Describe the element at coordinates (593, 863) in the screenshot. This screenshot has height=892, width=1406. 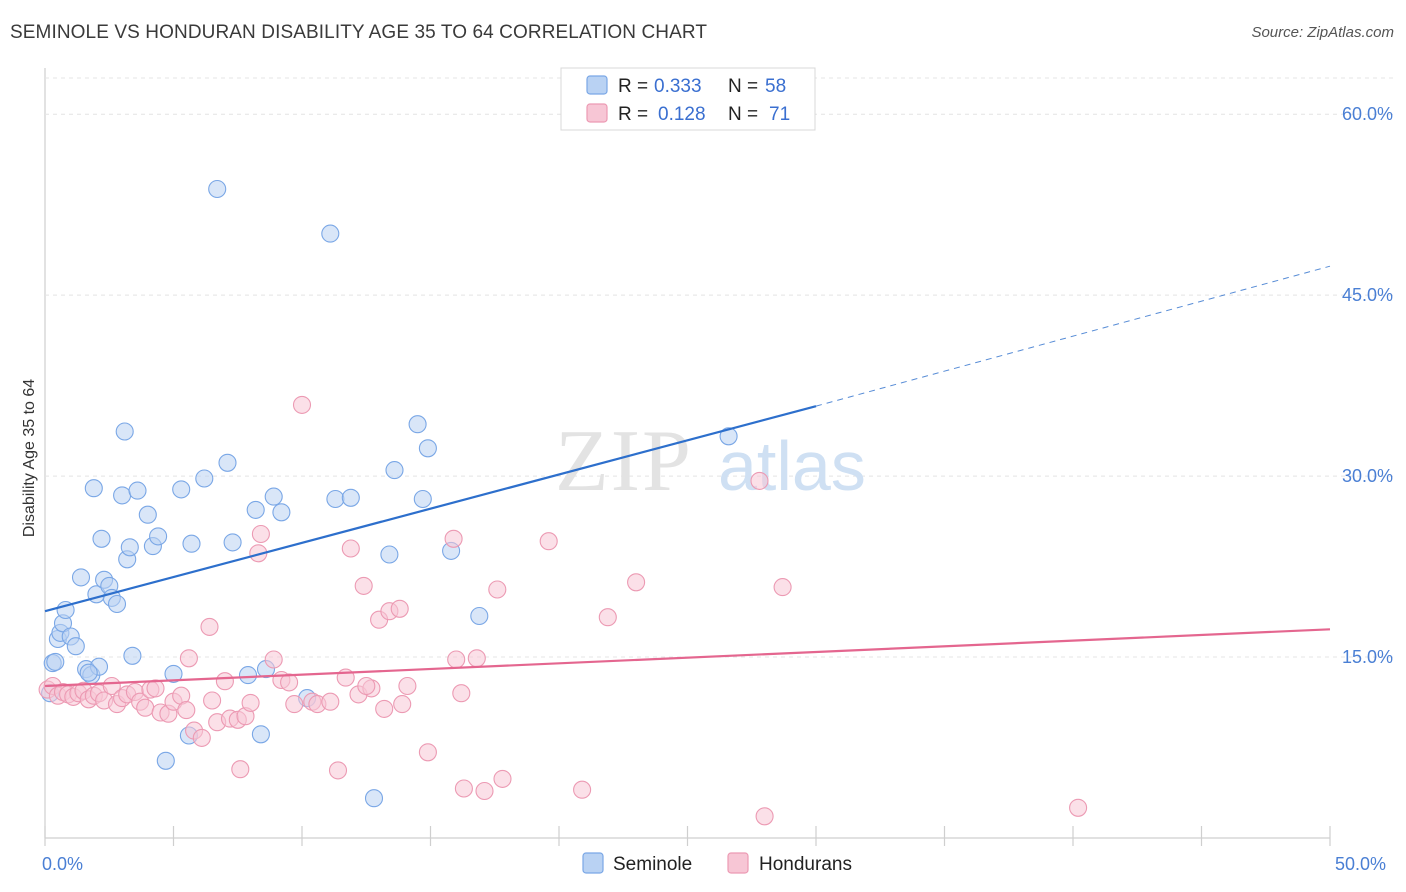
I see `bottom-legend-swatch-seminole` at that location.